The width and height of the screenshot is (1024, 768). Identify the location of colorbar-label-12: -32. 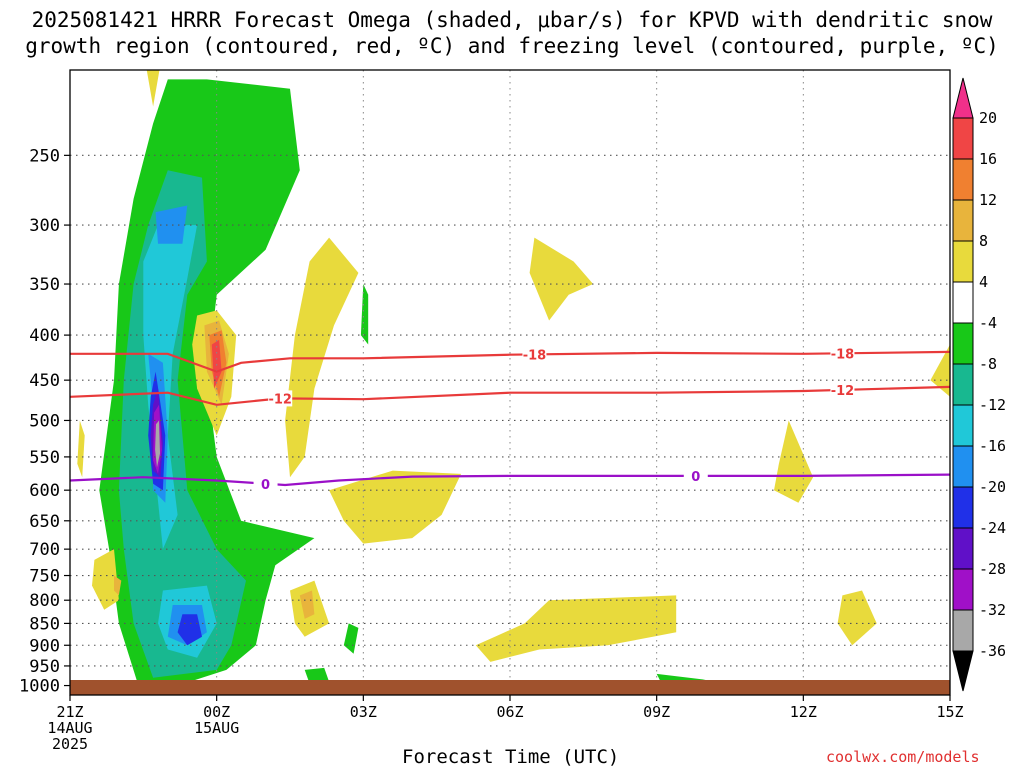
(992, 610).